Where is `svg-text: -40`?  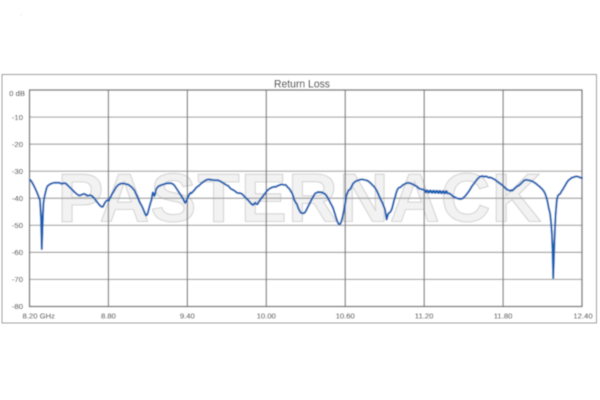 svg-text: -40 is located at coordinates (17, 198).